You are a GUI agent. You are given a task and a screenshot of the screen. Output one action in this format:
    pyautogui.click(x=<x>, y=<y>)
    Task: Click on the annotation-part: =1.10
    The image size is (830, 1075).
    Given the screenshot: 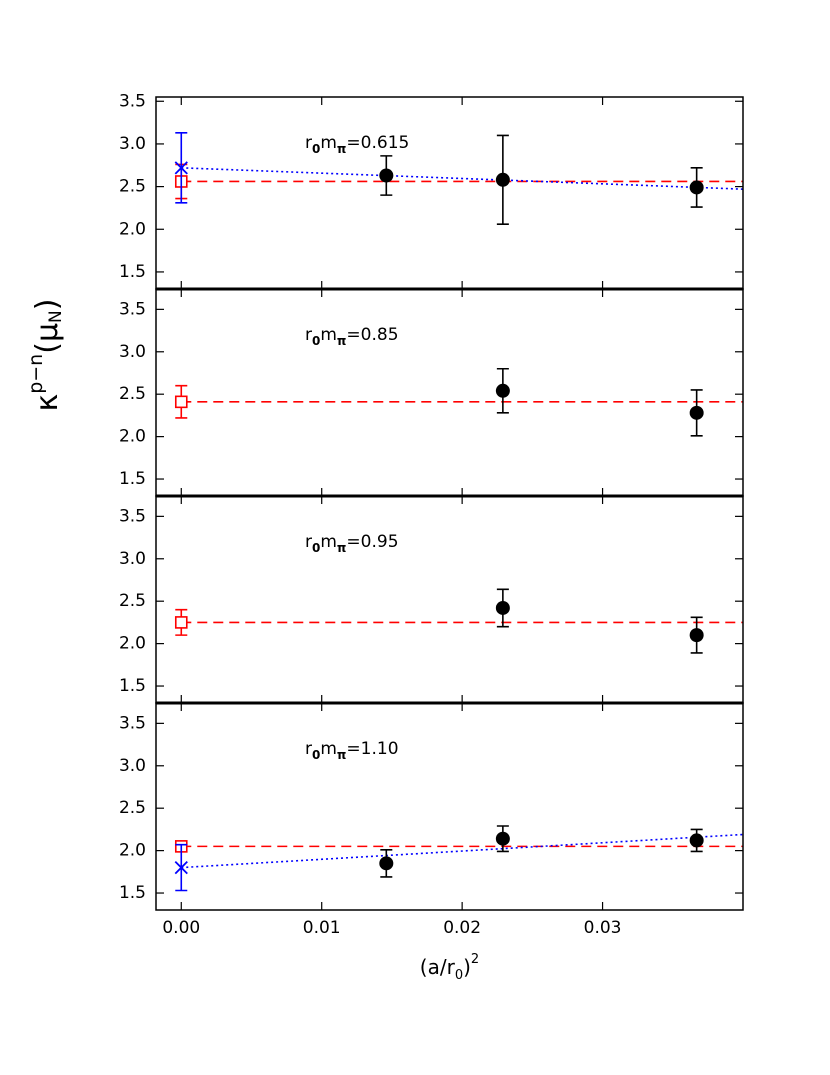 What is the action you would take?
    pyautogui.click(x=372, y=749)
    